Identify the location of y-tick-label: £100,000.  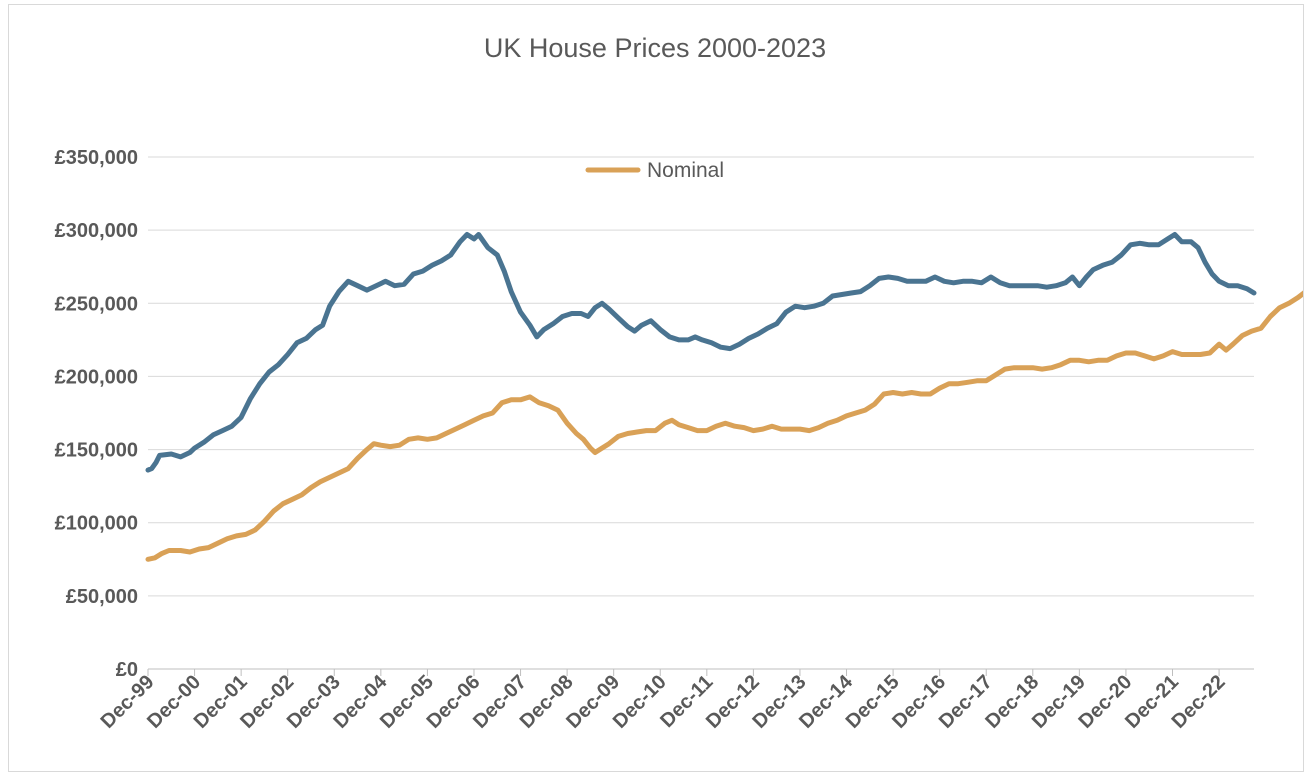
(96, 524).